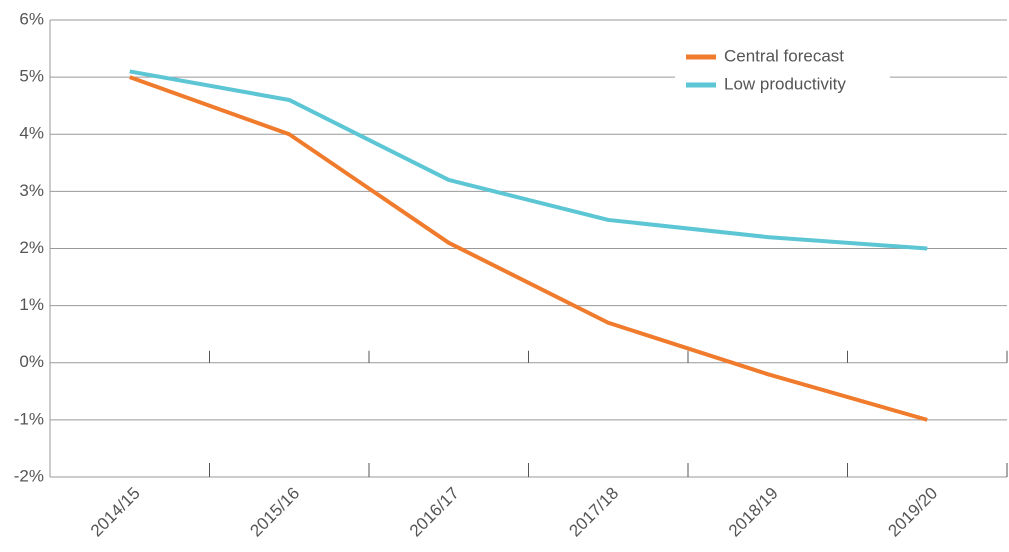 The image size is (1009, 552). What do you see at coordinates (31, 304) in the screenshot?
I see `y-tick-label: 1%` at bounding box center [31, 304].